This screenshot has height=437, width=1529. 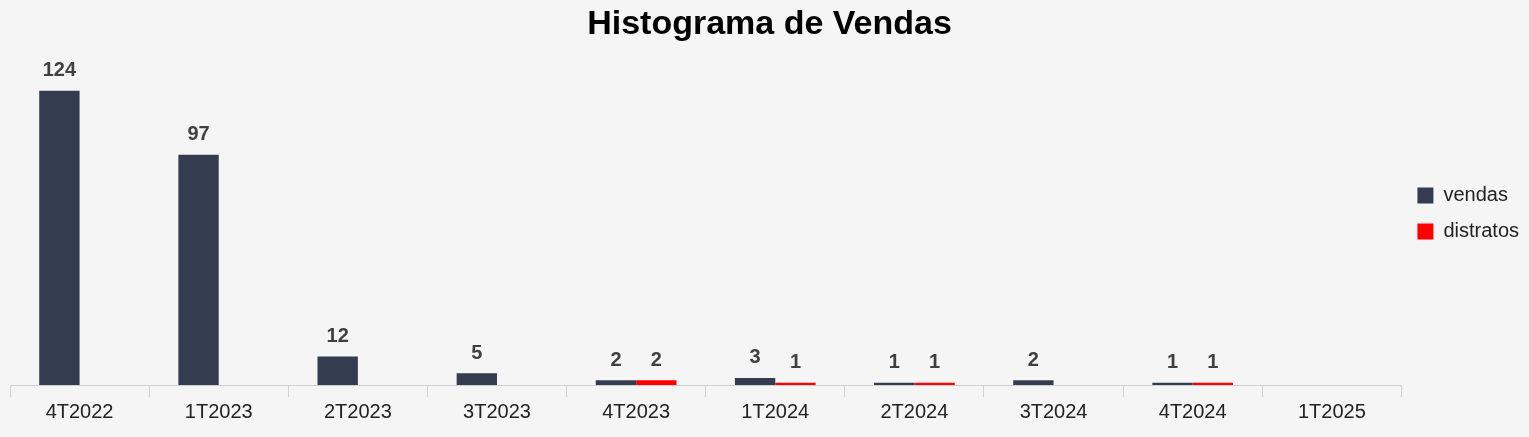 I want to click on data-label: 124, so click(x=59, y=69).